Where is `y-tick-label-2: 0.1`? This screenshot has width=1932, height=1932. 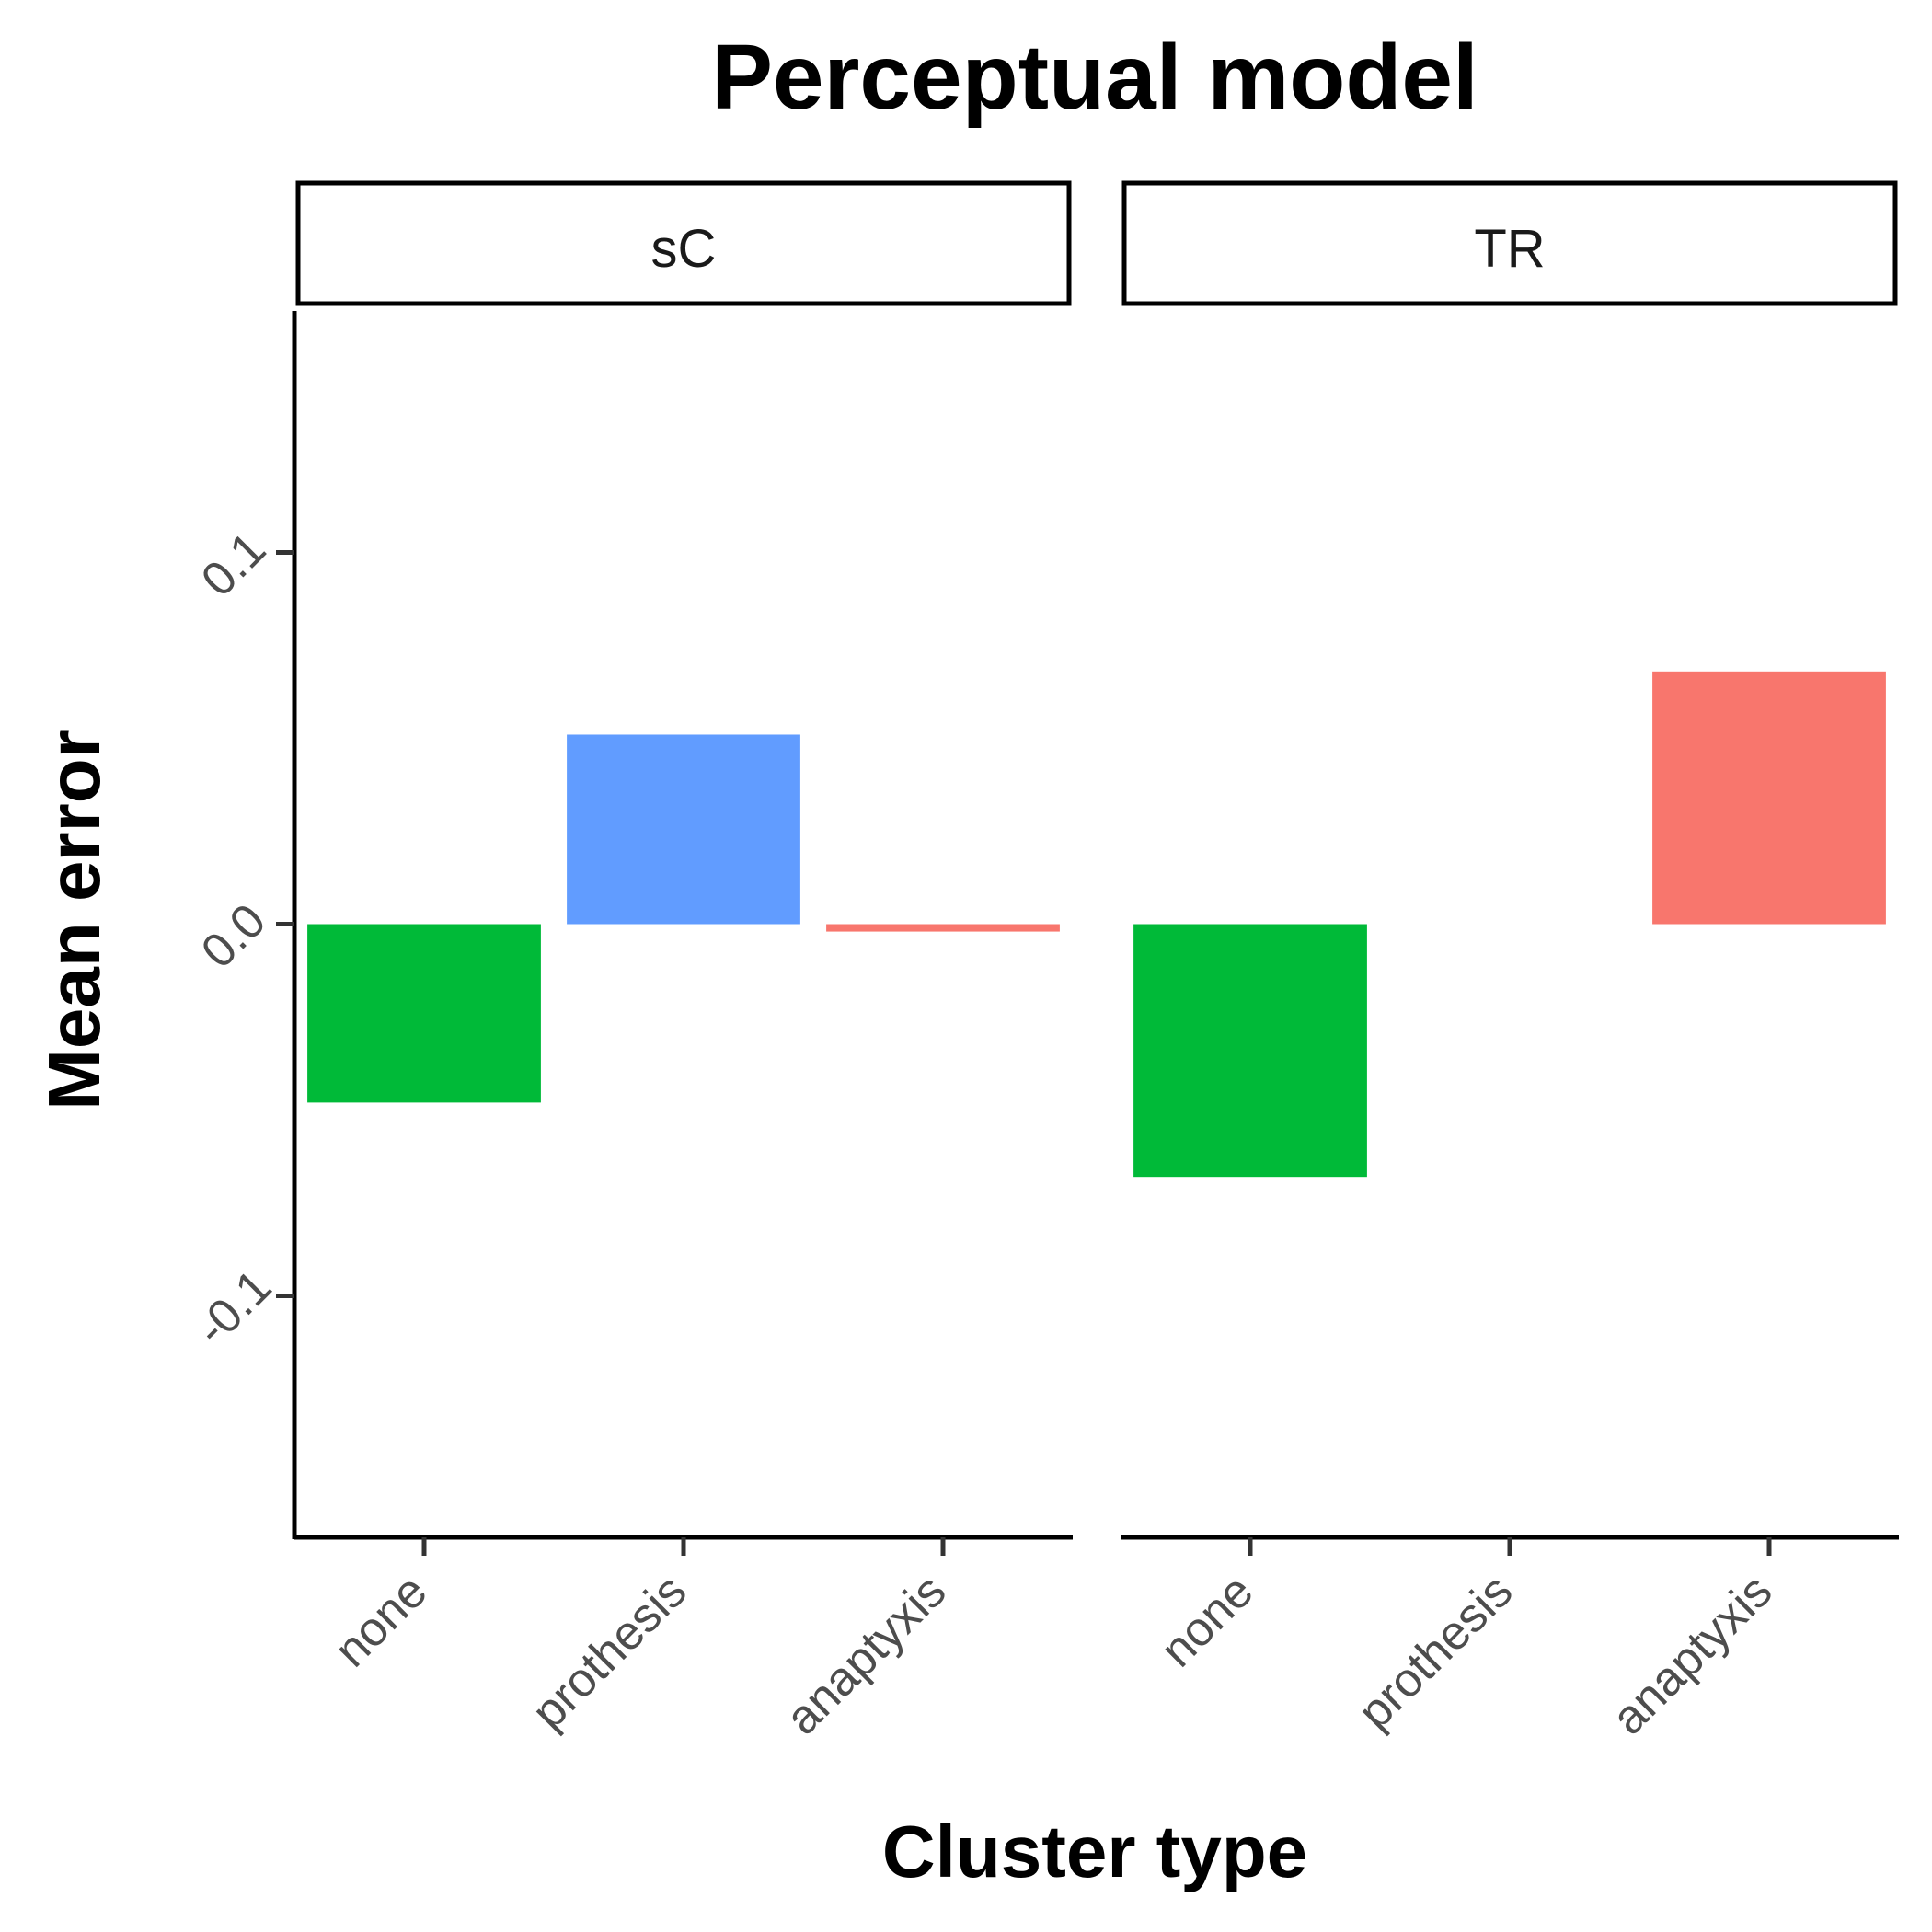
y-tick-label-2: 0.1 is located at coordinates (233, 565).